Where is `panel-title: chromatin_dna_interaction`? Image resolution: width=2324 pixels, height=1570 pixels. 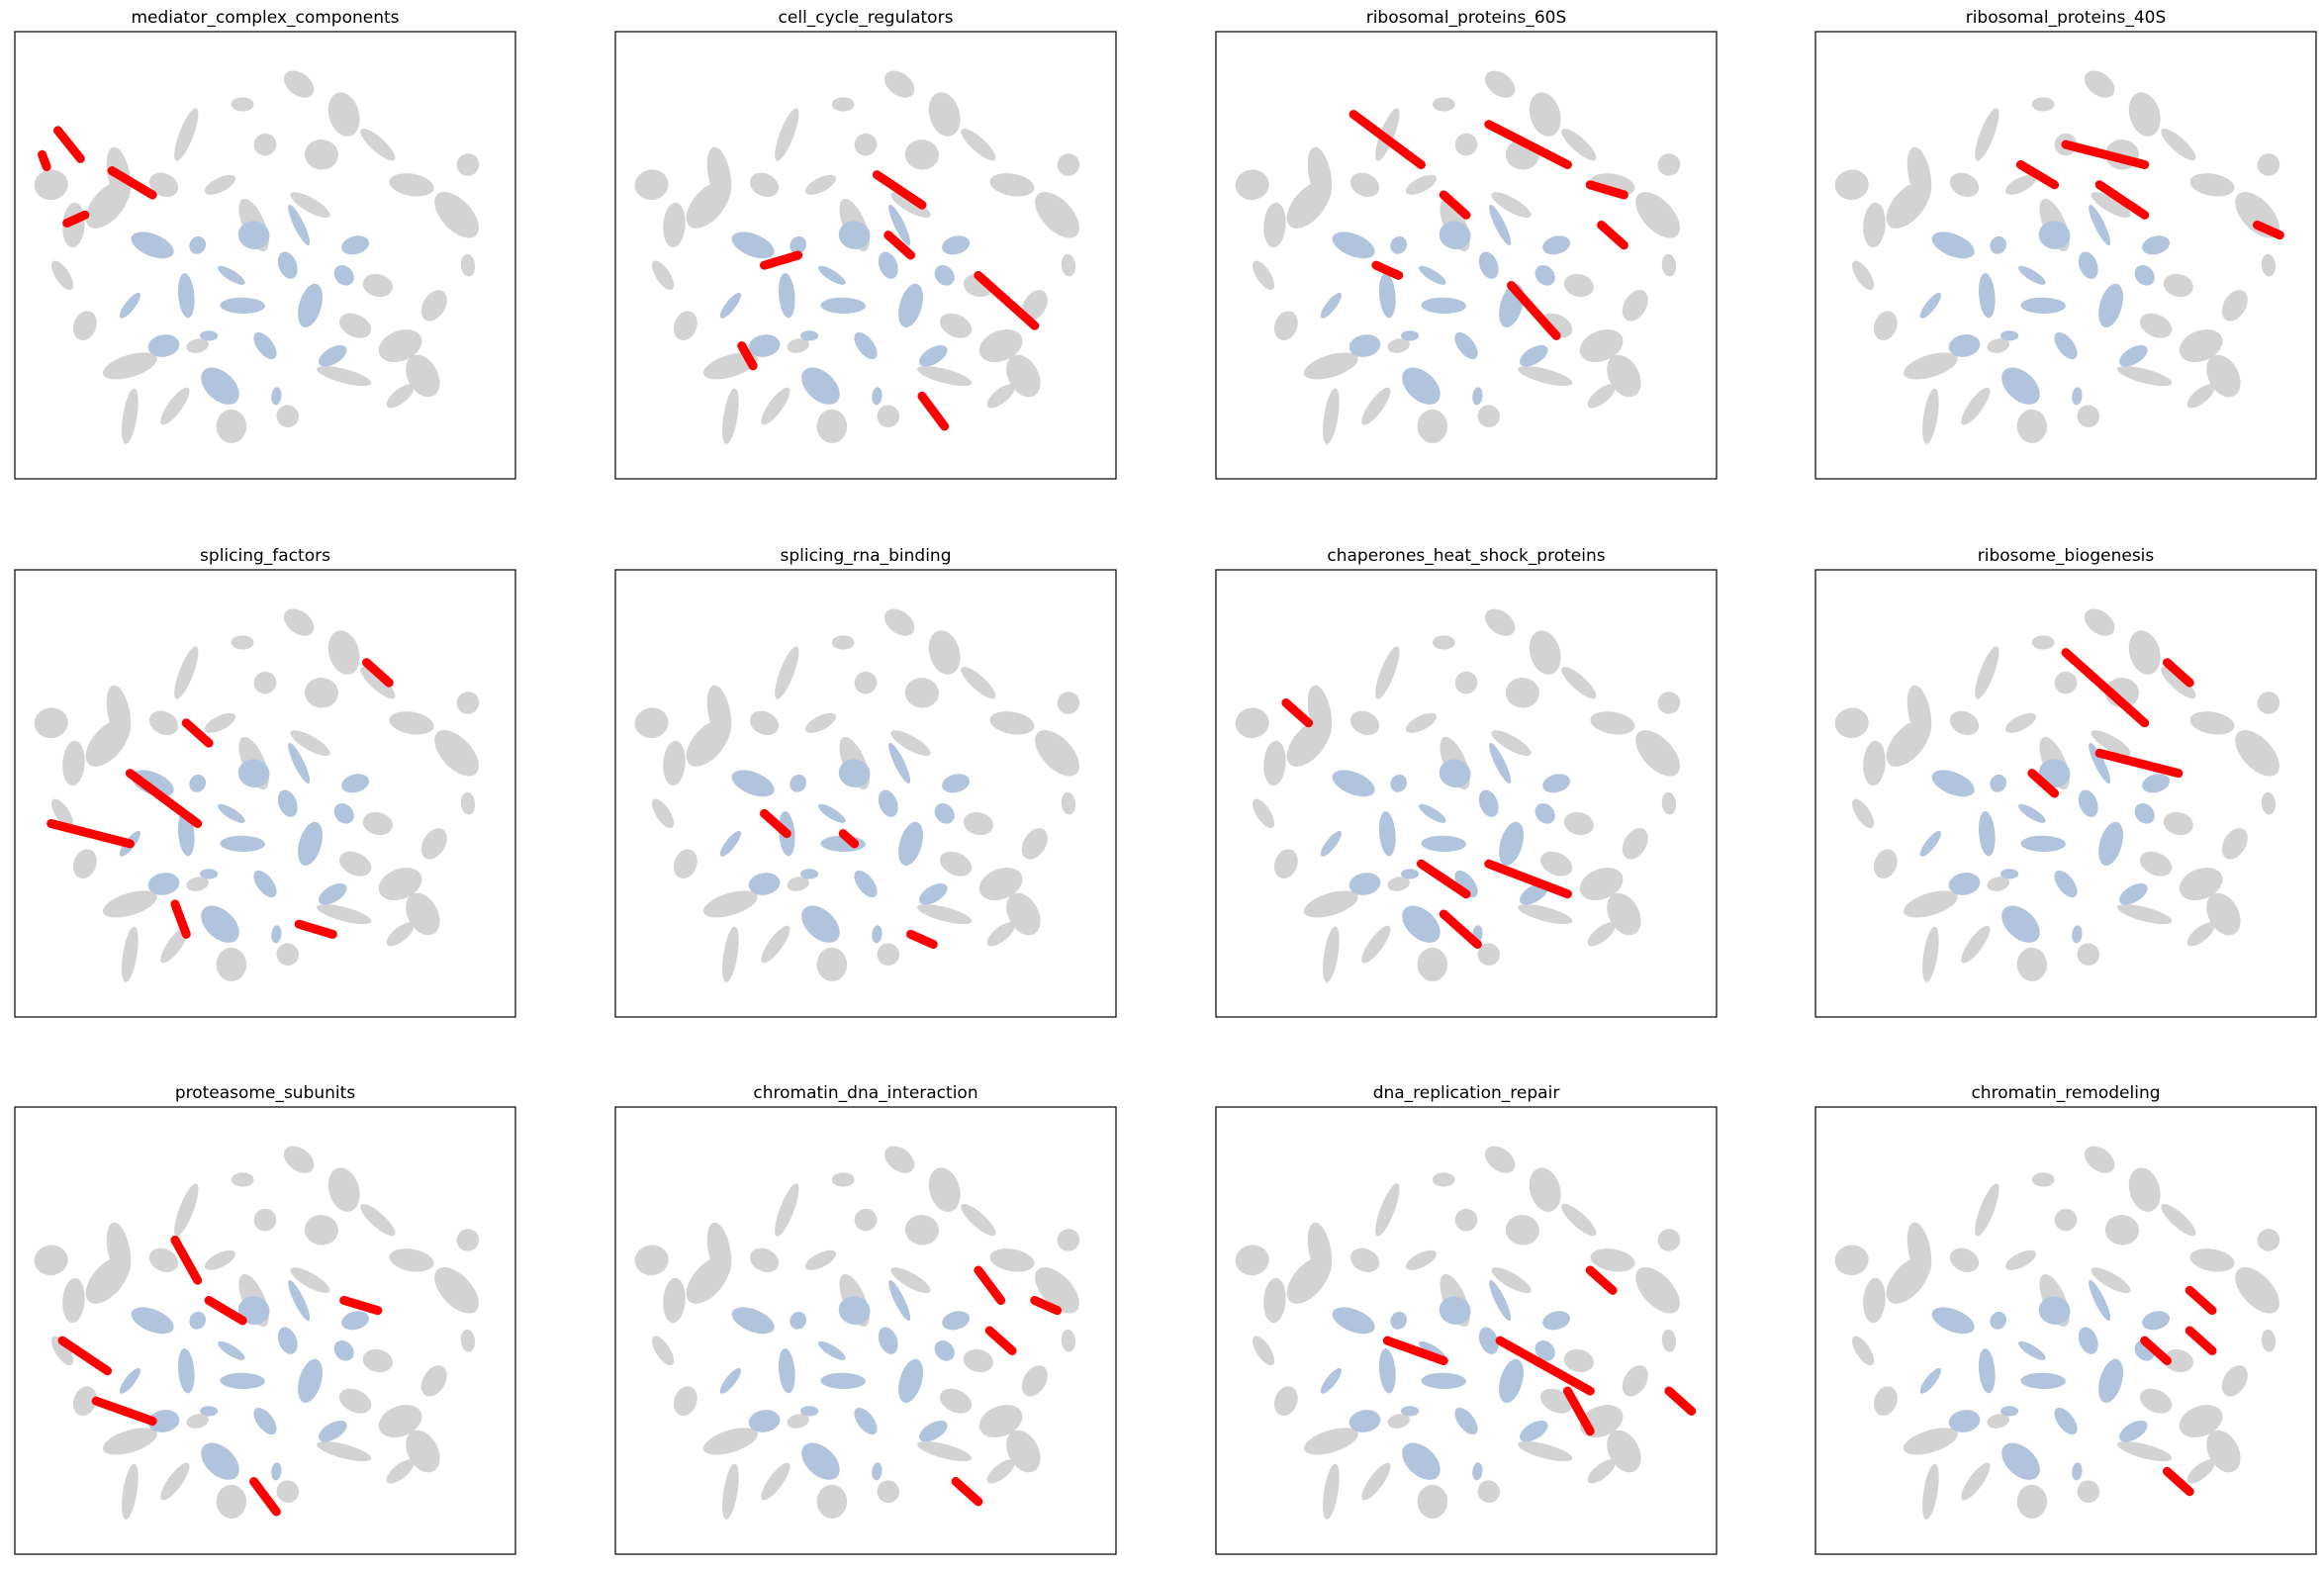 panel-title: chromatin_dna_interaction is located at coordinates (865, 1093).